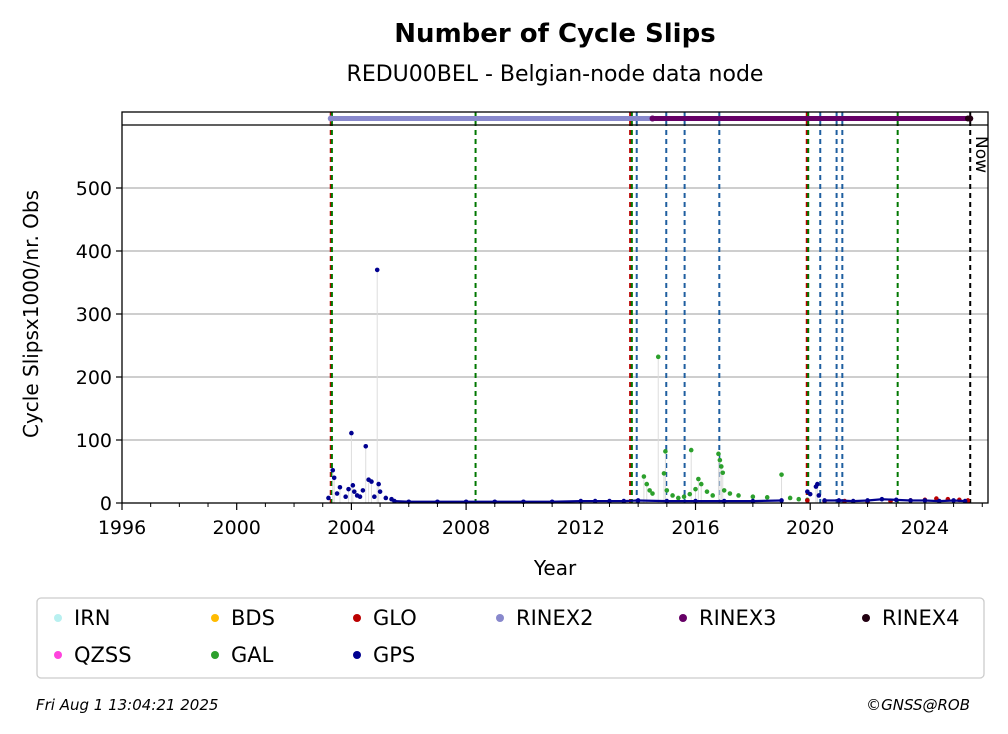 This screenshot has height=734, width=1008. I want to click on legend-box, so click(510, 638).